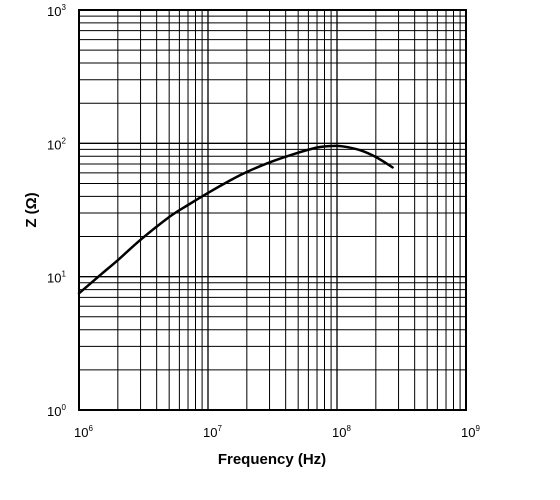 The image size is (560, 500). I want to click on y-axis-tick-labels: 10⁰ 10¹ 10² 10³, so click(56, 211).